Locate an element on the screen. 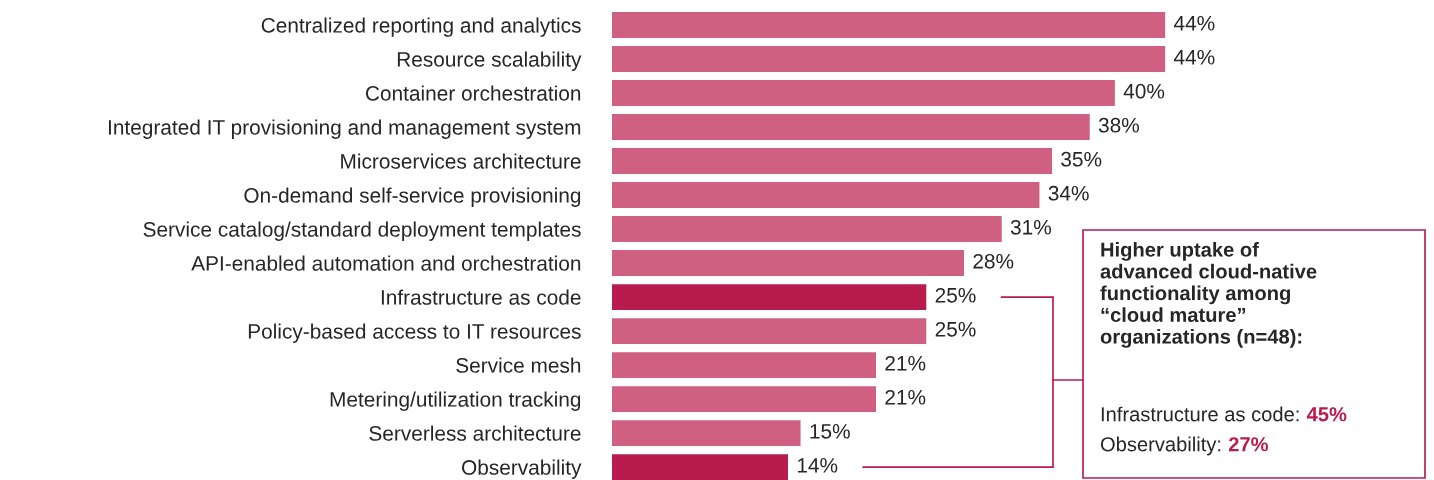 Image resolution: width=1434 pixels, height=480 pixels. data-label: 28% is located at coordinates (993, 261).